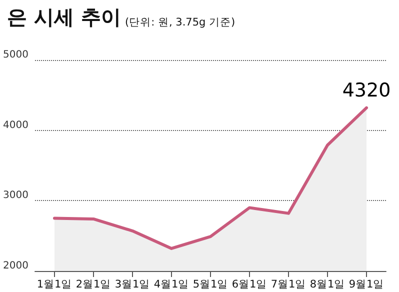 The height and width of the screenshot is (292, 399). What do you see at coordinates (15, 266) in the screenshot?
I see `y-tick-label: 2000` at bounding box center [15, 266].